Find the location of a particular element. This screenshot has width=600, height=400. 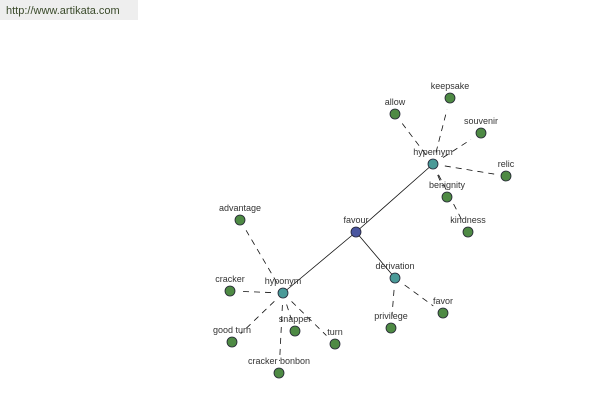

node-advantage: advantage is located at coordinates (240, 214).